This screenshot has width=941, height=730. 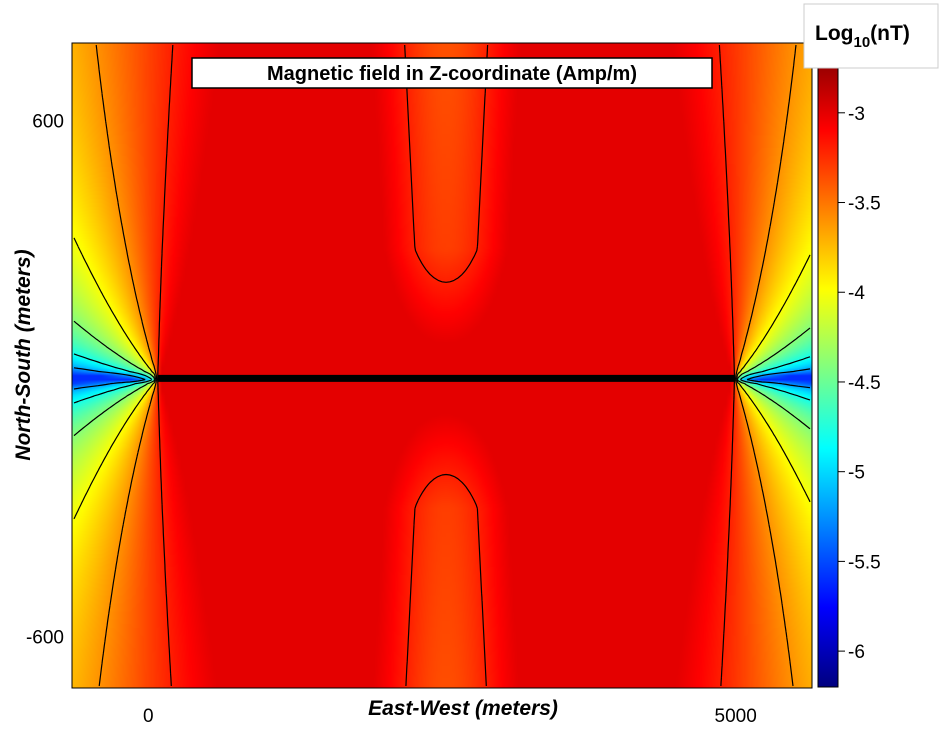 I want to click on chart-title: Magnetic field in Z-coordinate (Amp/m), so click(x=452, y=74).